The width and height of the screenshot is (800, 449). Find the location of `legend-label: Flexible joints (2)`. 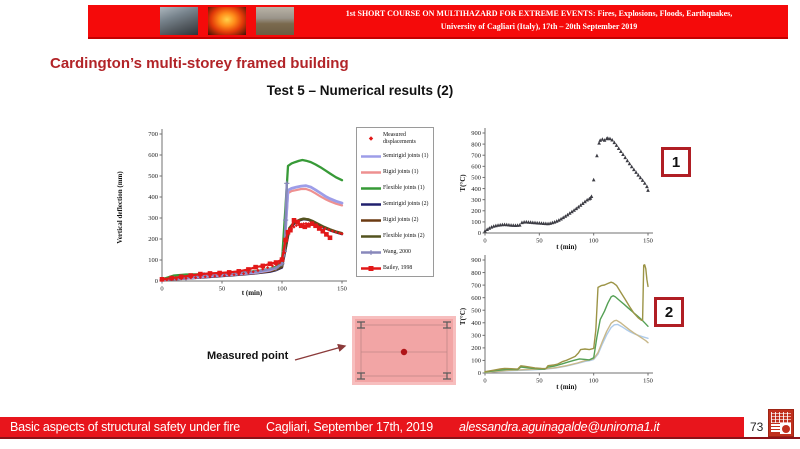

legend-label: Flexible joints (2) is located at coordinates (404, 236).